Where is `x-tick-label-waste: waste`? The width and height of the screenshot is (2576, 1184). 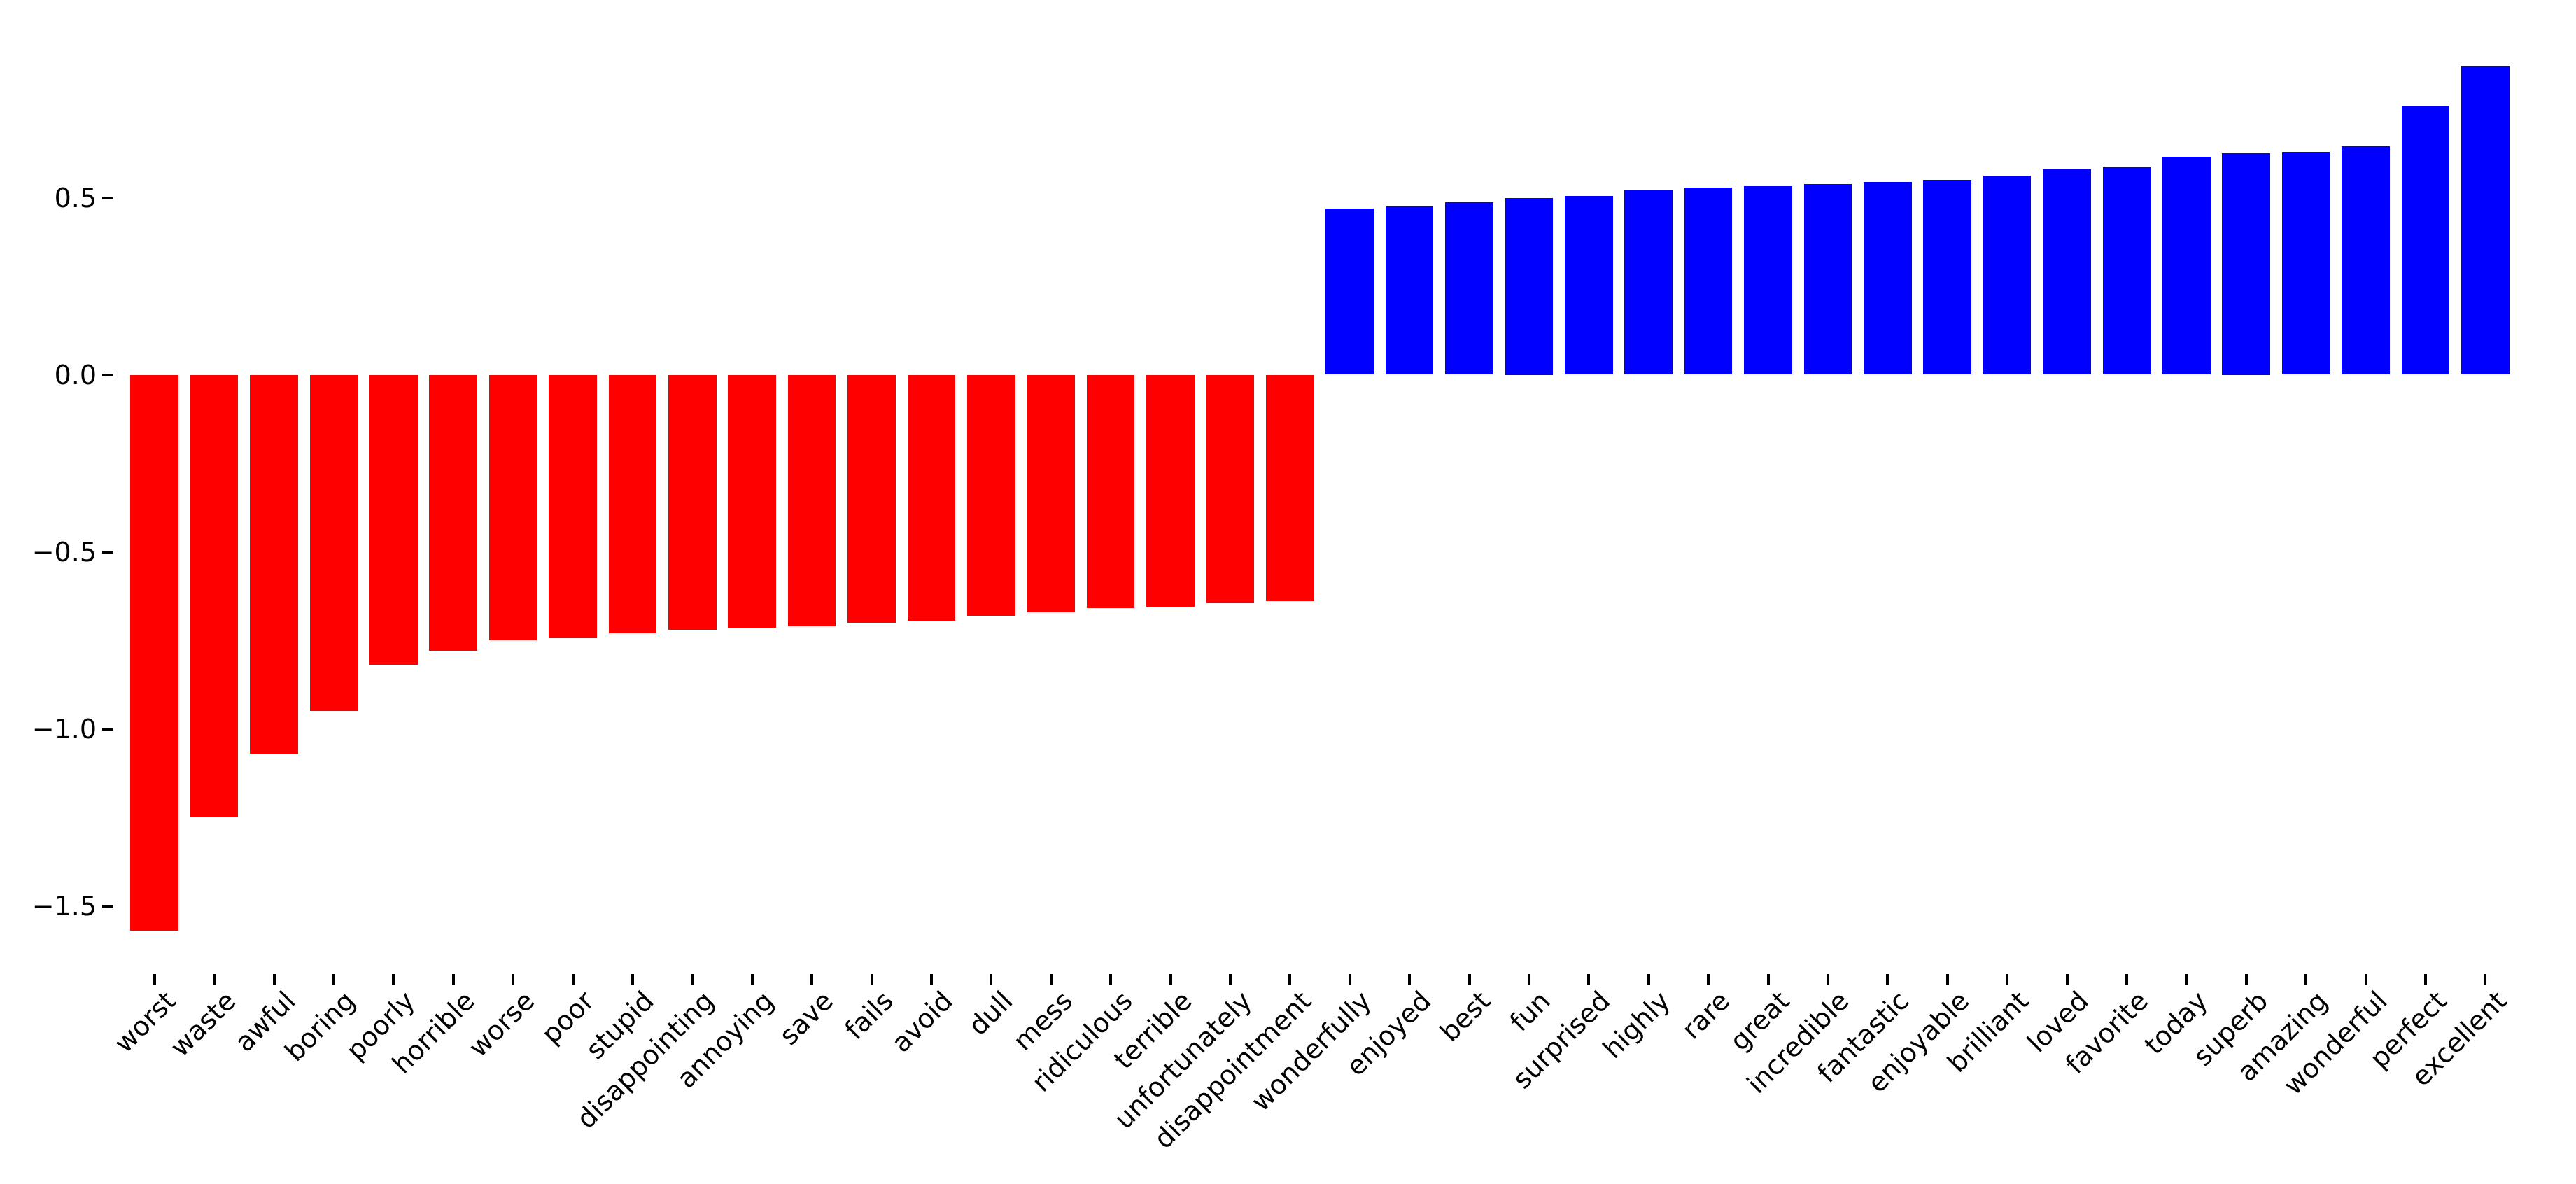
x-tick-label-waste: waste is located at coordinates (203, 1024).